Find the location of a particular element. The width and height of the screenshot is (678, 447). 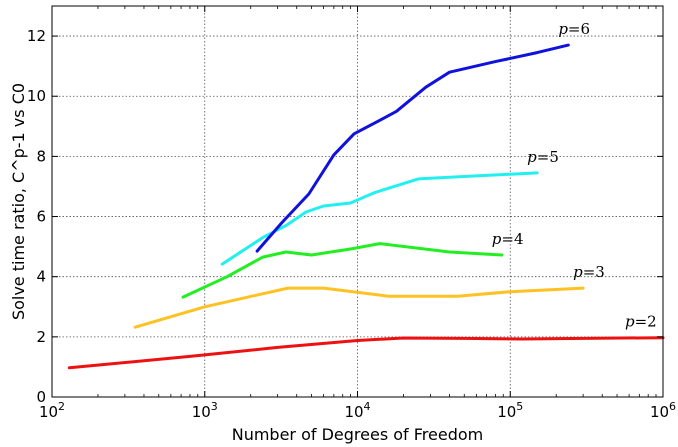

series-label: p=2 is located at coordinates (641, 322).